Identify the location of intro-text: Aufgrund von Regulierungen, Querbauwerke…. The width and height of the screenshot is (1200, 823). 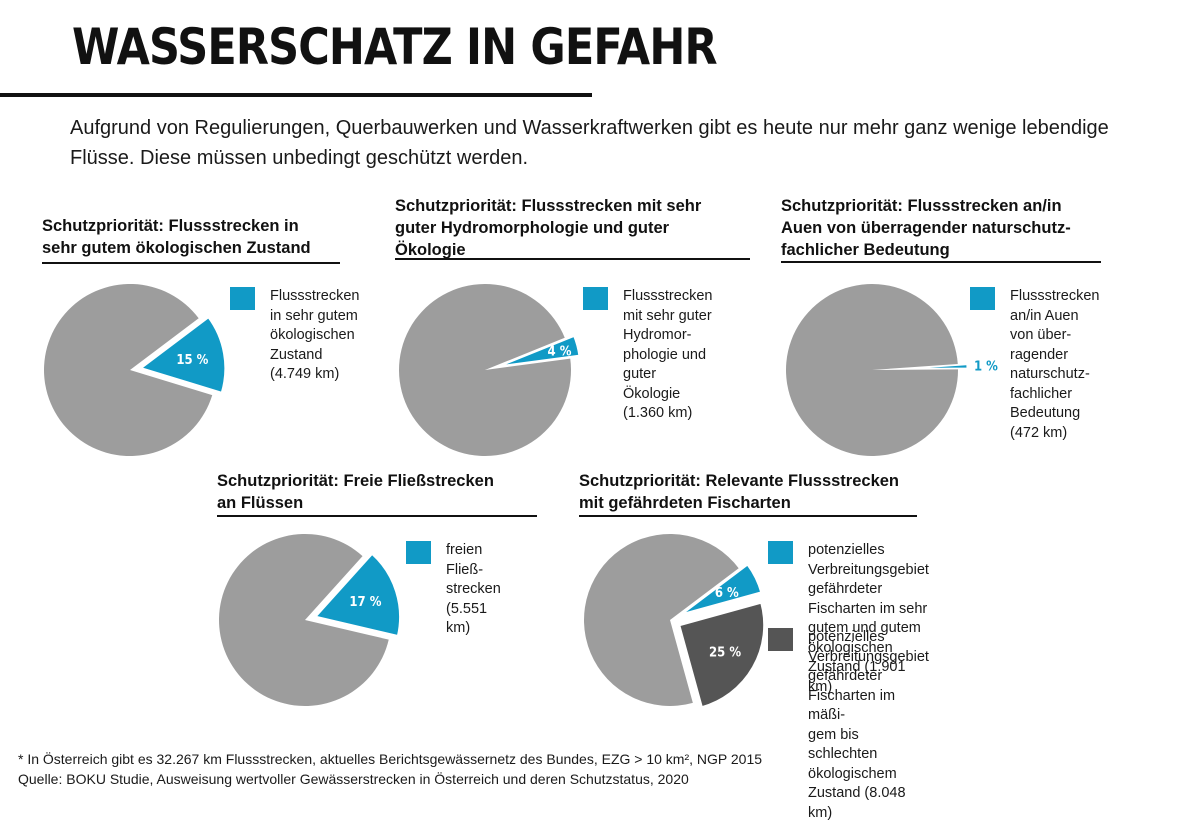
(589, 143).